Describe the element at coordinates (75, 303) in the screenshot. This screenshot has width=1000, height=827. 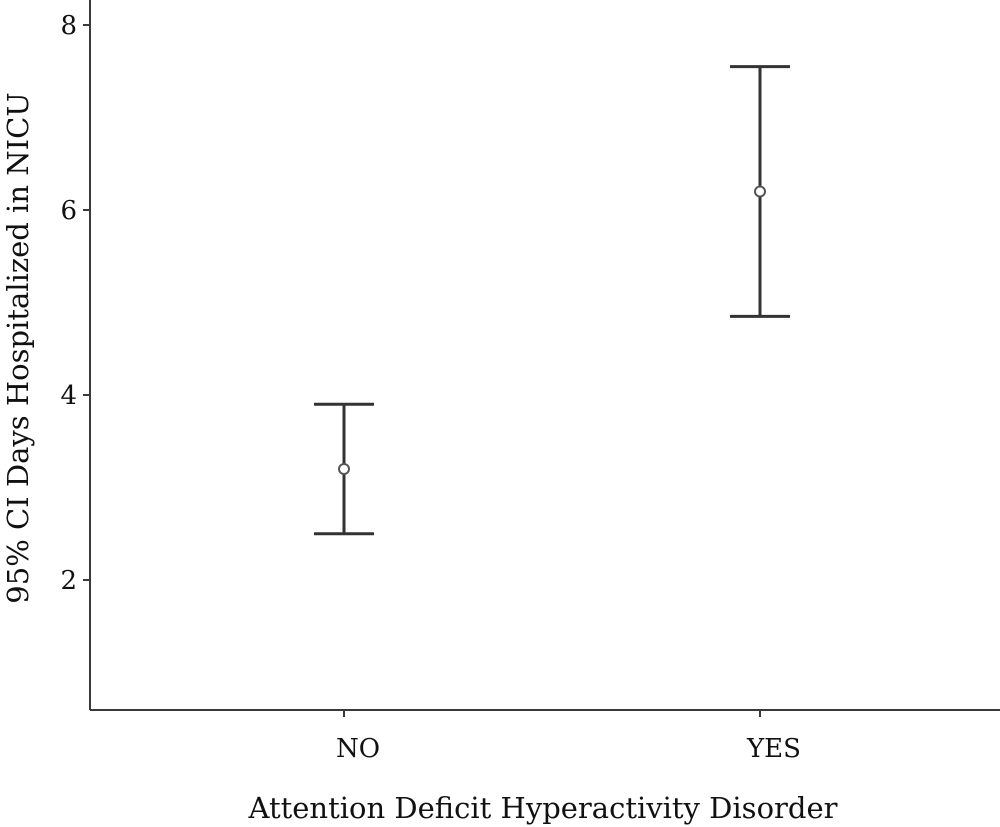
I see `y-axis-ticks: 2 4 6 8` at that location.